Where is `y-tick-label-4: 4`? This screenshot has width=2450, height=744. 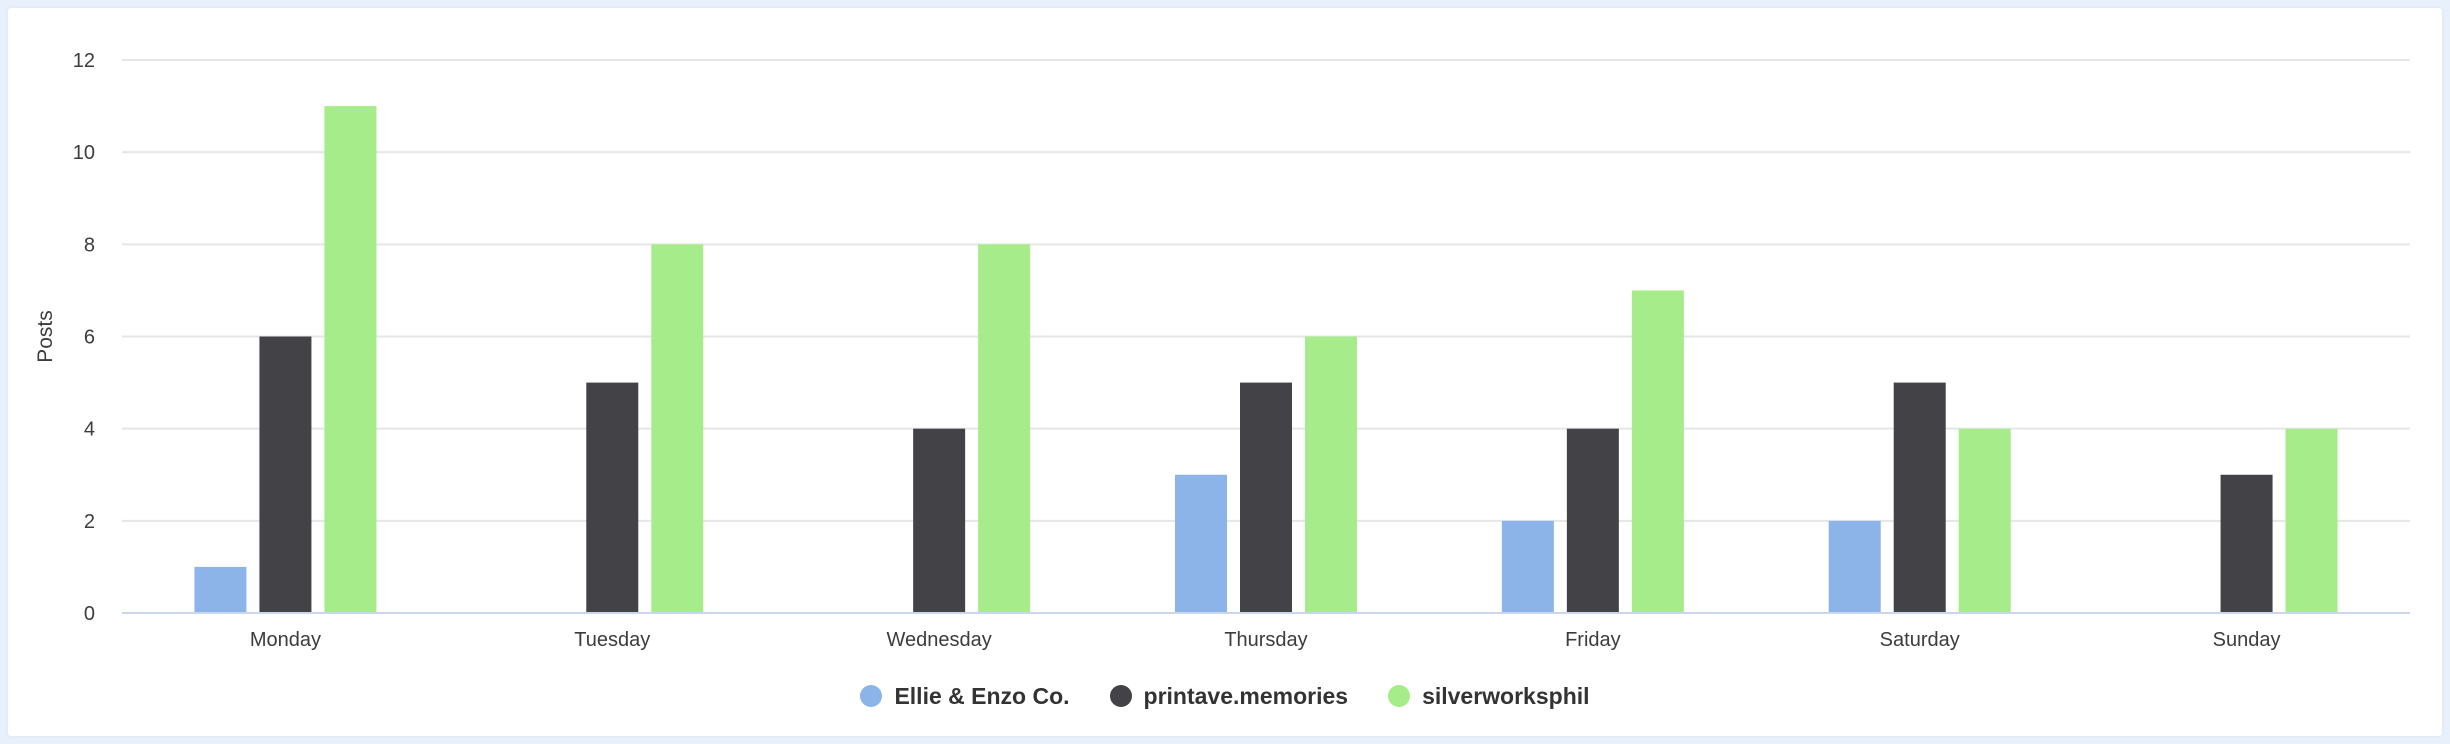 y-tick-label-4: 4 is located at coordinates (89, 430).